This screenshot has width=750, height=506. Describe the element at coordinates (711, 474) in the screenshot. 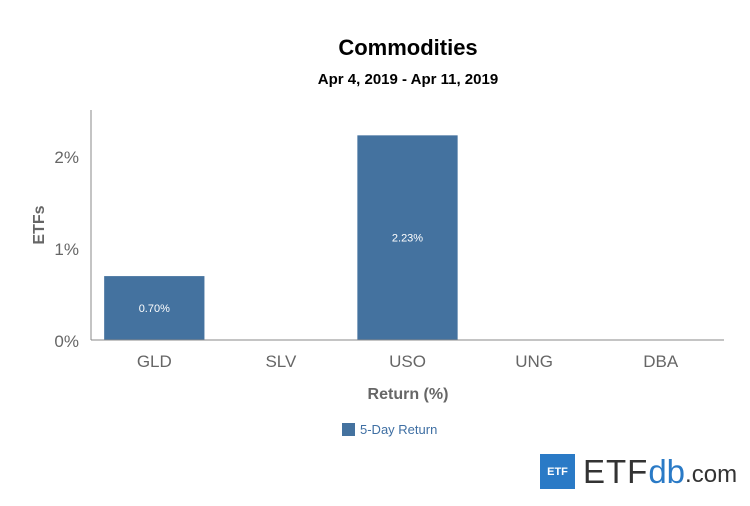

I see `logo-com-text: .com` at that location.